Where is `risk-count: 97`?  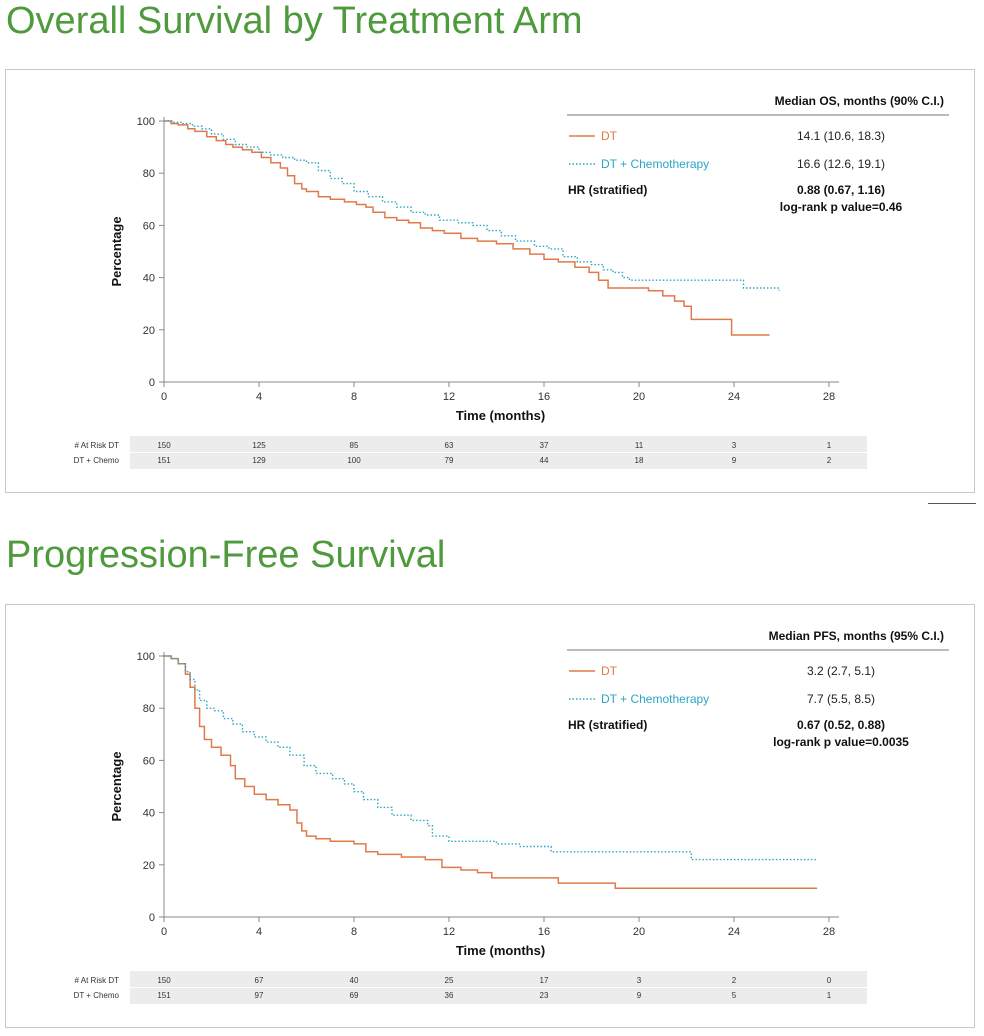
risk-count: 97 is located at coordinates (259, 995).